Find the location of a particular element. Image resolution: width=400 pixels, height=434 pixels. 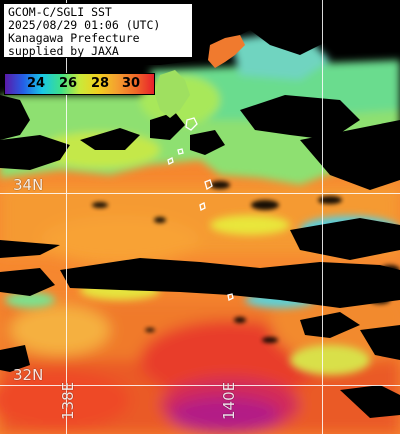

colorbar-tick-28: 28 is located at coordinates (100, 83).